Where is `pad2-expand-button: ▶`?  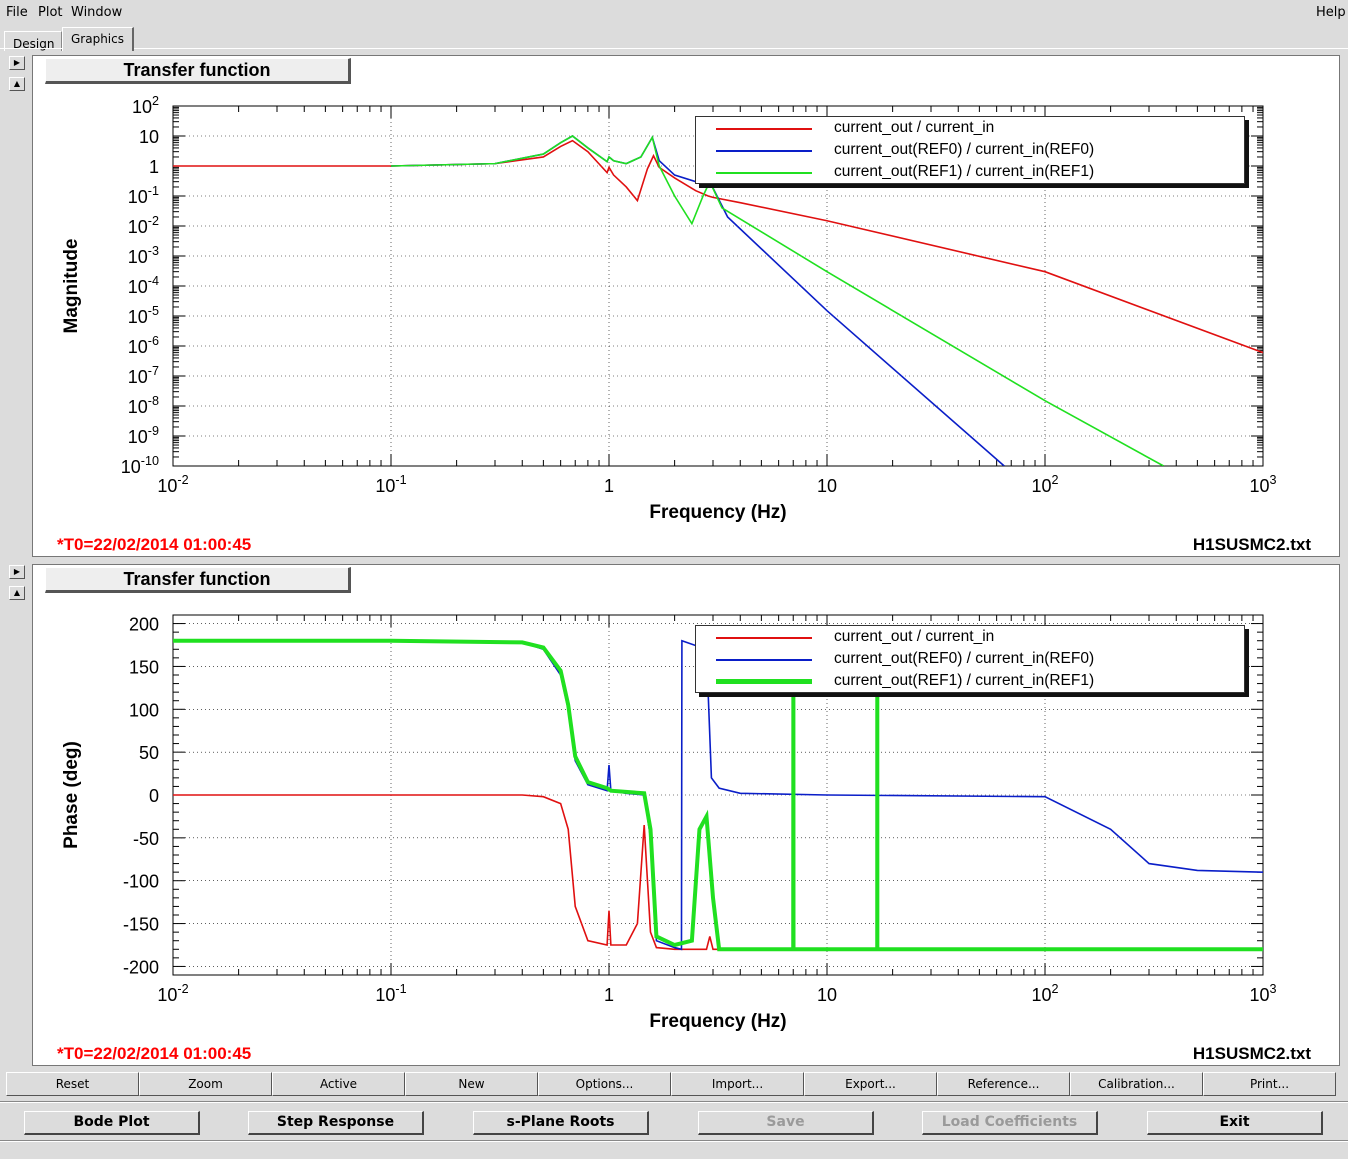 pad2-expand-button: ▶ is located at coordinates (17, 572).